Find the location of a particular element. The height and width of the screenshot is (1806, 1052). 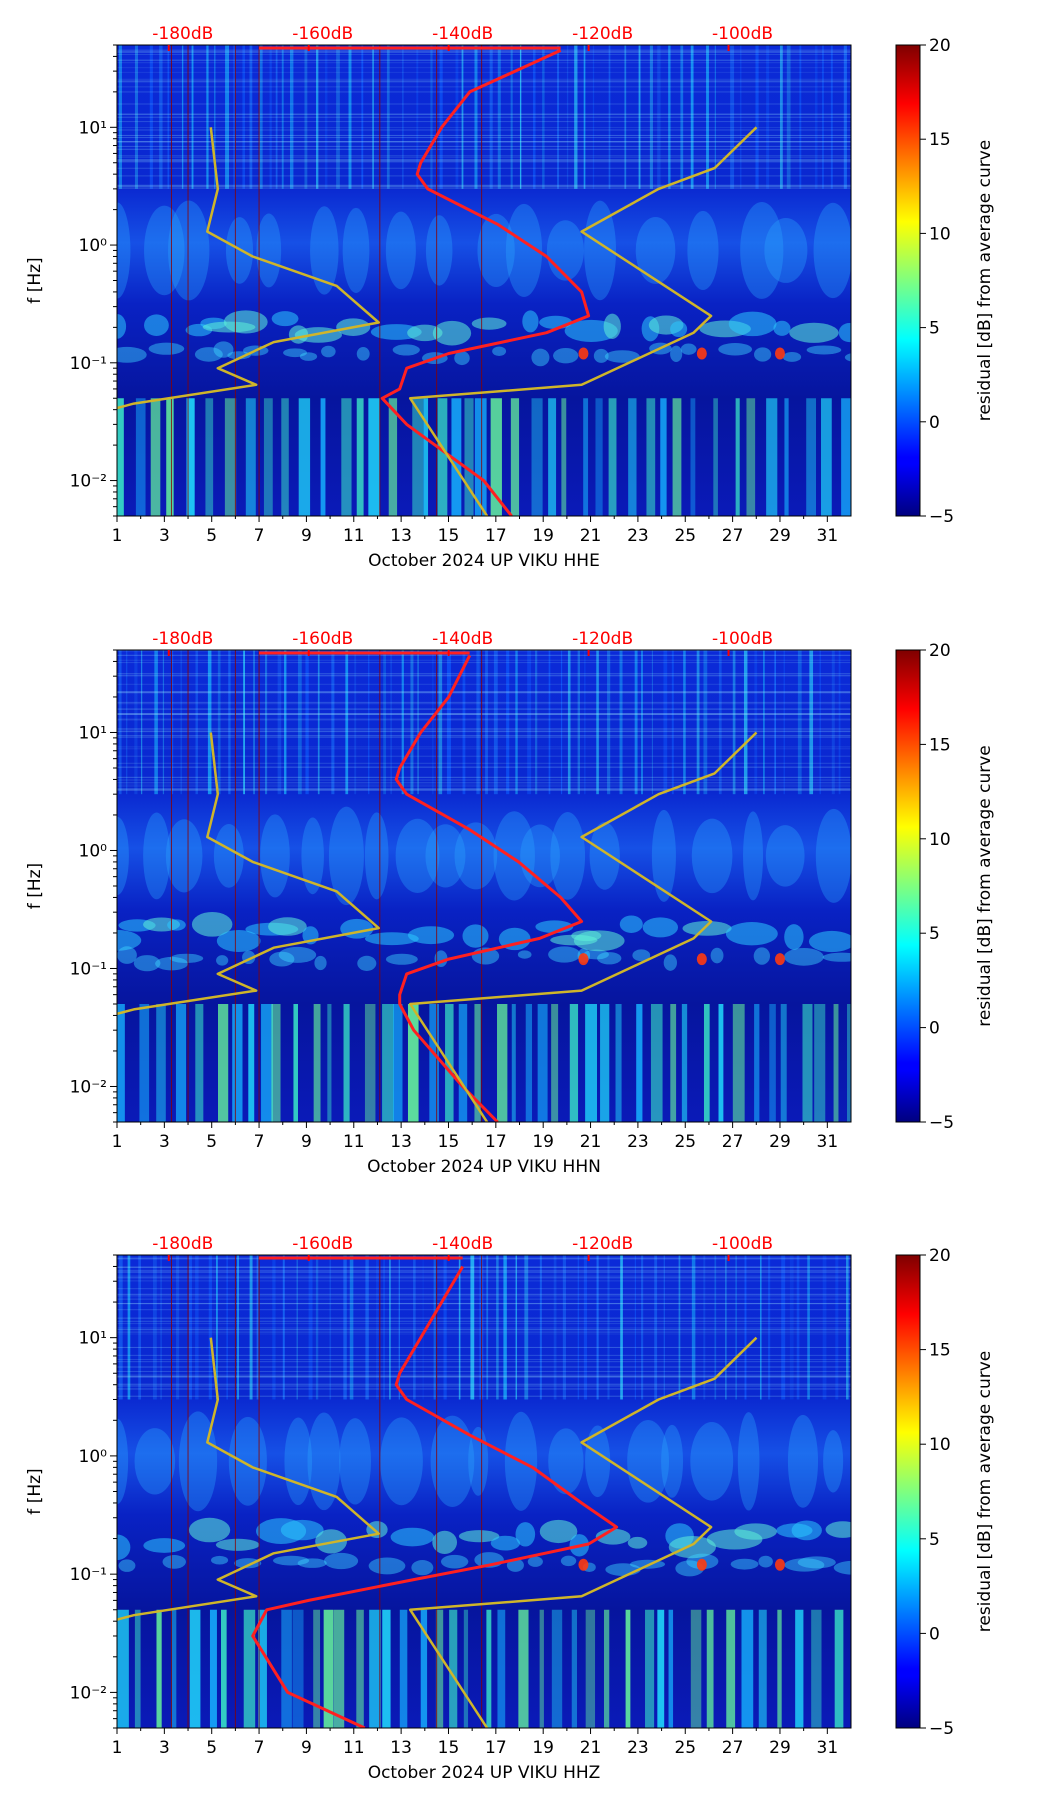

top-tick-label: -120dB is located at coordinates (602, 34).